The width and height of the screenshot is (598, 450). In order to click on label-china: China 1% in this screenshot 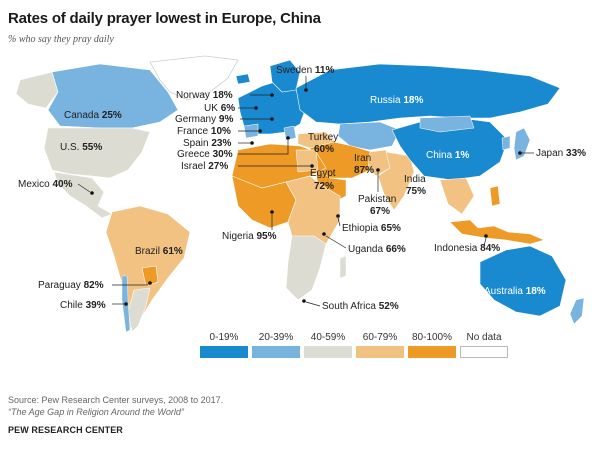, I will do `click(447, 155)`.